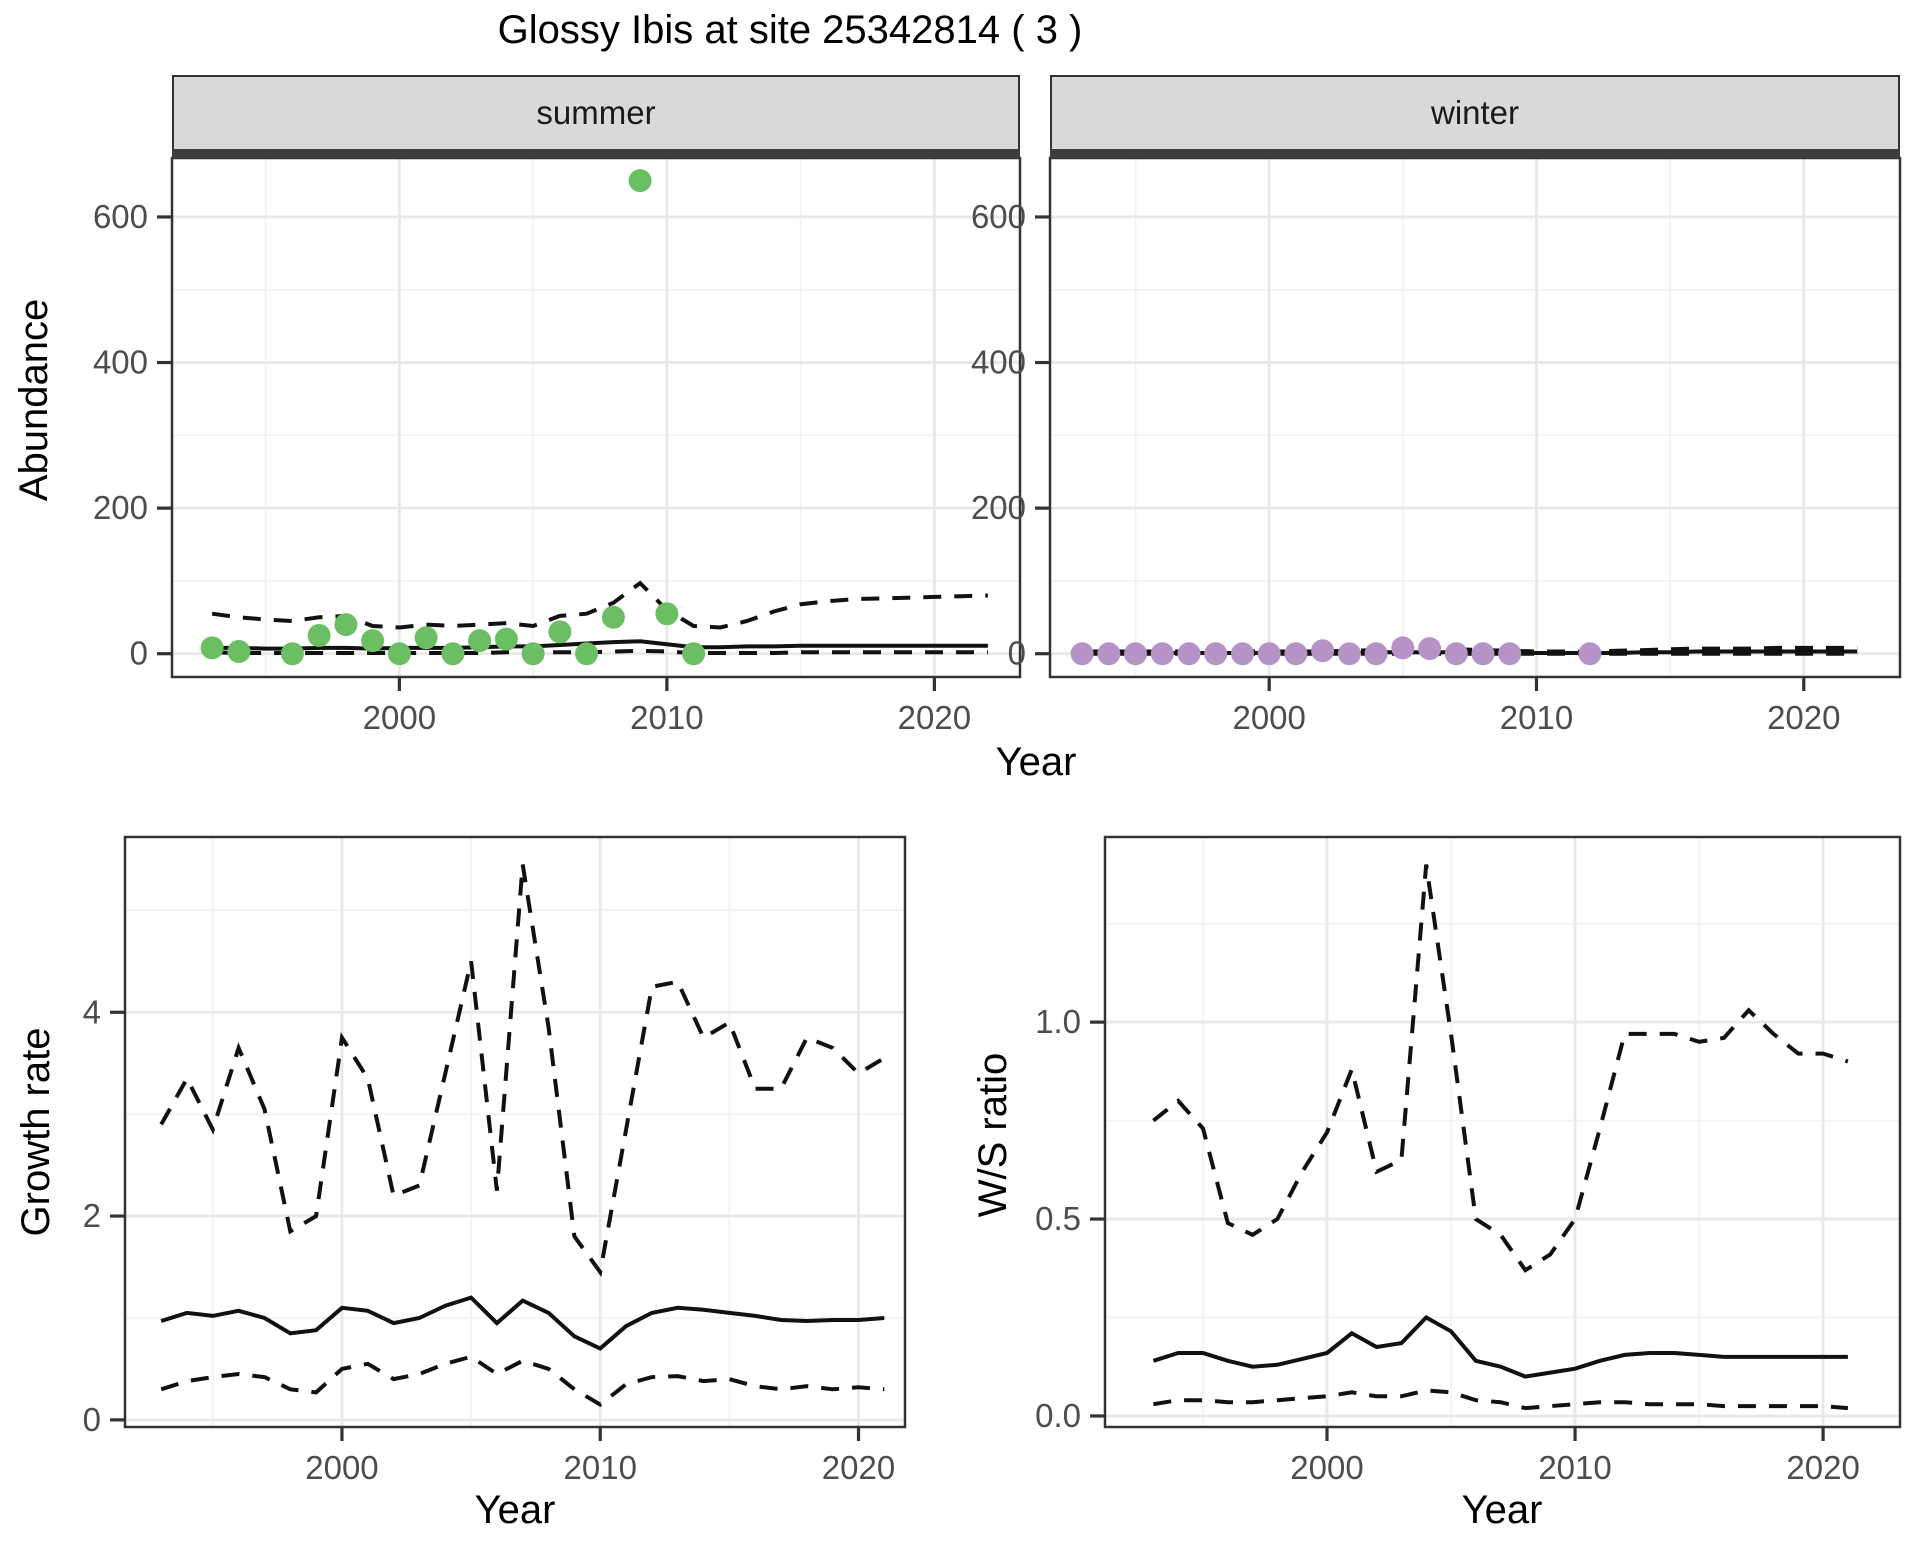  What do you see at coordinates (120, 362) in the screenshot?
I see `abundance_summer-y-tick-label: 400` at bounding box center [120, 362].